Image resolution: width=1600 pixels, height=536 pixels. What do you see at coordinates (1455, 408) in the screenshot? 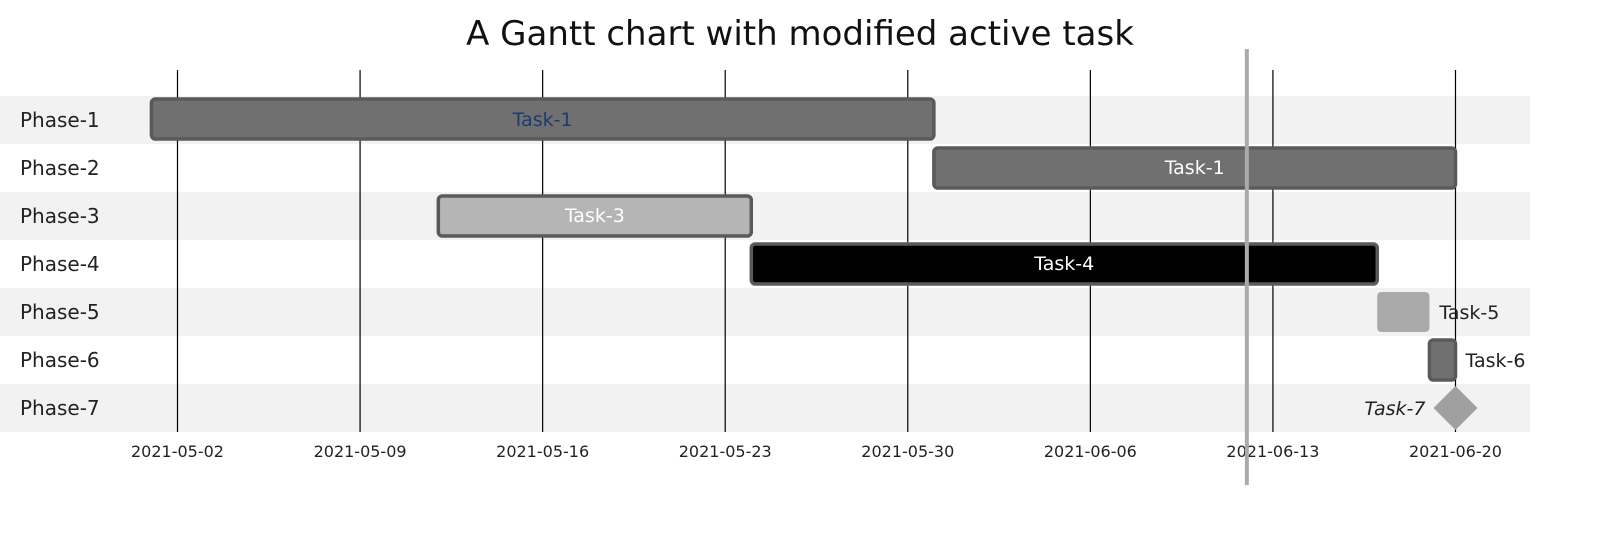
I see `milestone-marker` at bounding box center [1455, 408].